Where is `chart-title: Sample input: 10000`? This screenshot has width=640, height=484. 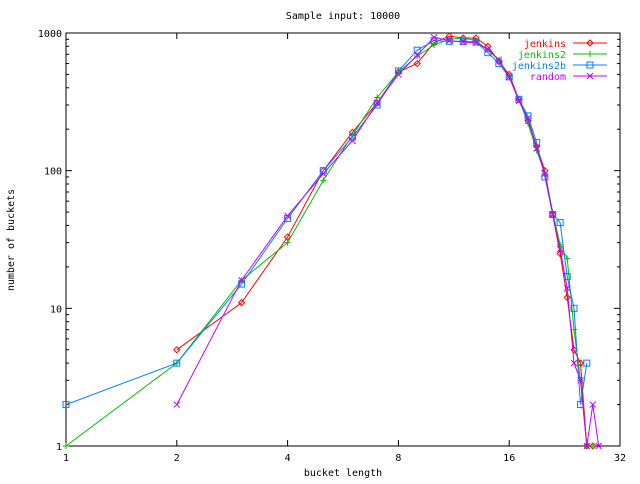
chart-title: Sample input: 10000 is located at coordinates (343, 16).